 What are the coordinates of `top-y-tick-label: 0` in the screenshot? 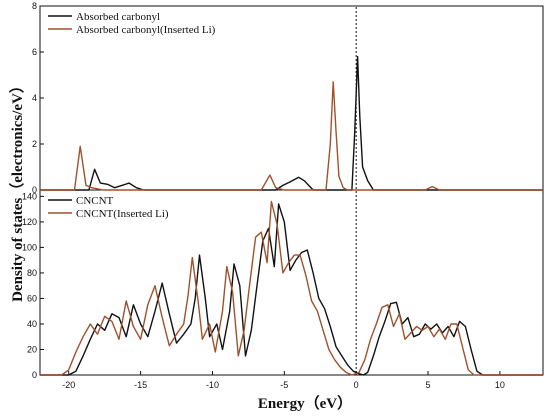 It's located at (34, 190).